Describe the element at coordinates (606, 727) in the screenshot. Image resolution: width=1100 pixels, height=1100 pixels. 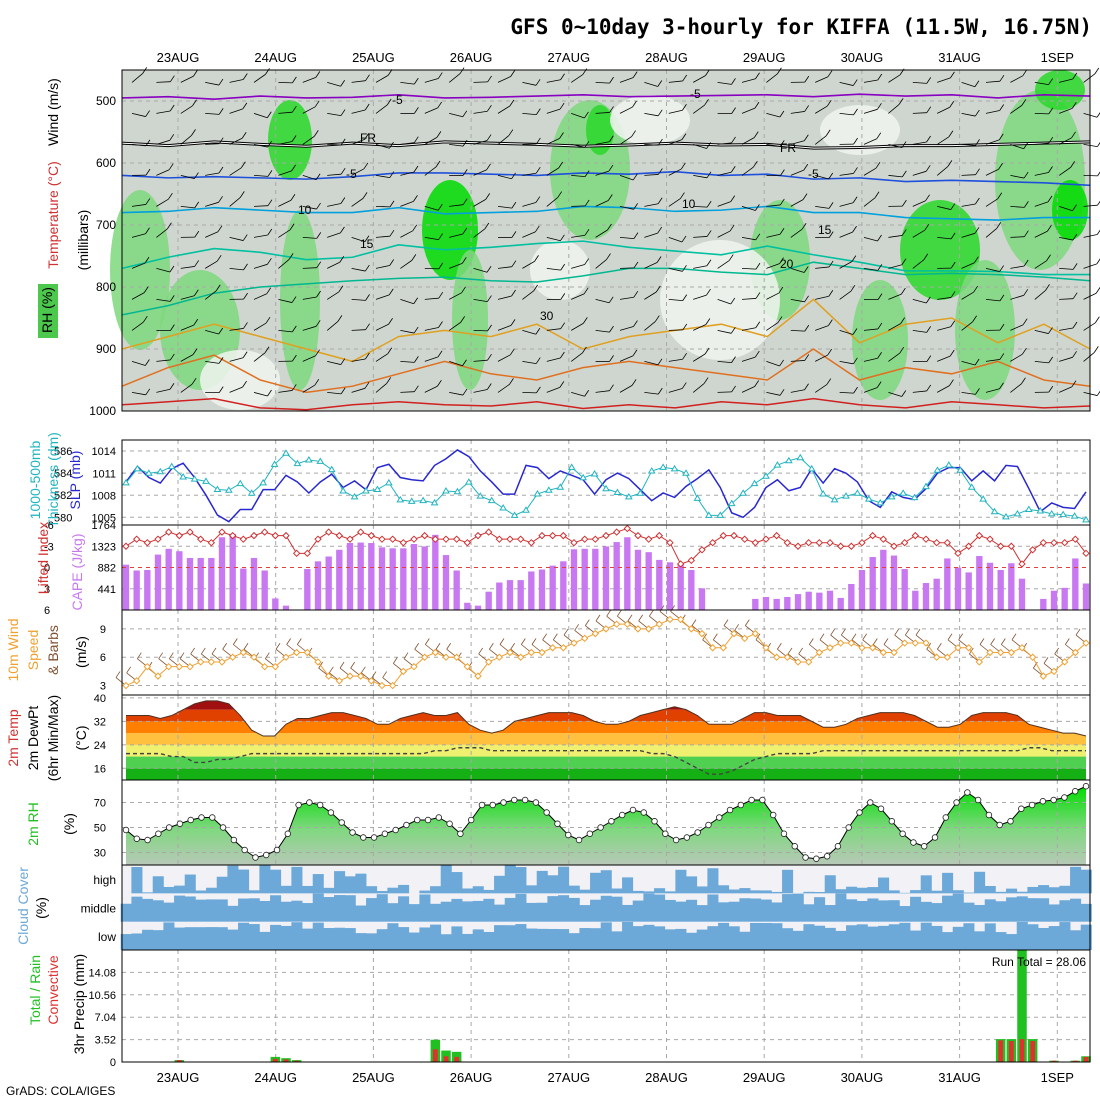
I see `temp-band` at that location.